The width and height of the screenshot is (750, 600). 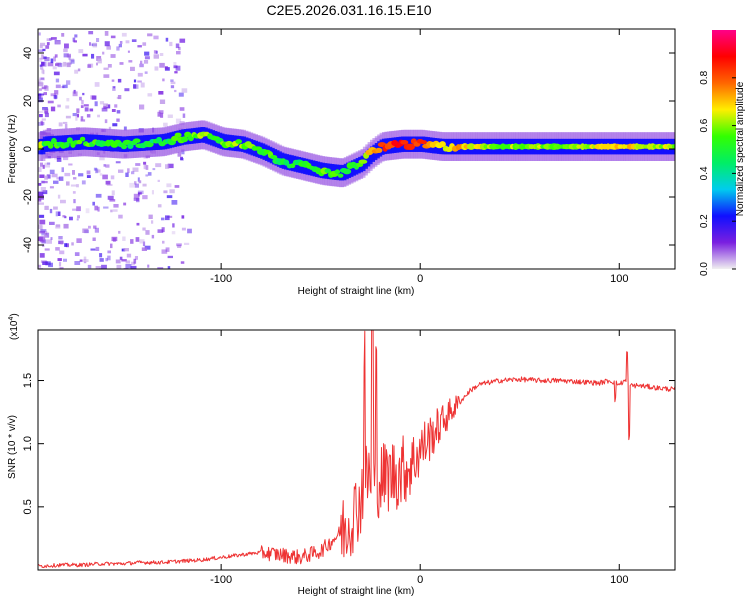 What do you see at coordinates (28, 443) in the screenshot?
I see `y-tick-label: 1.0` at bounding box center [28, 443].